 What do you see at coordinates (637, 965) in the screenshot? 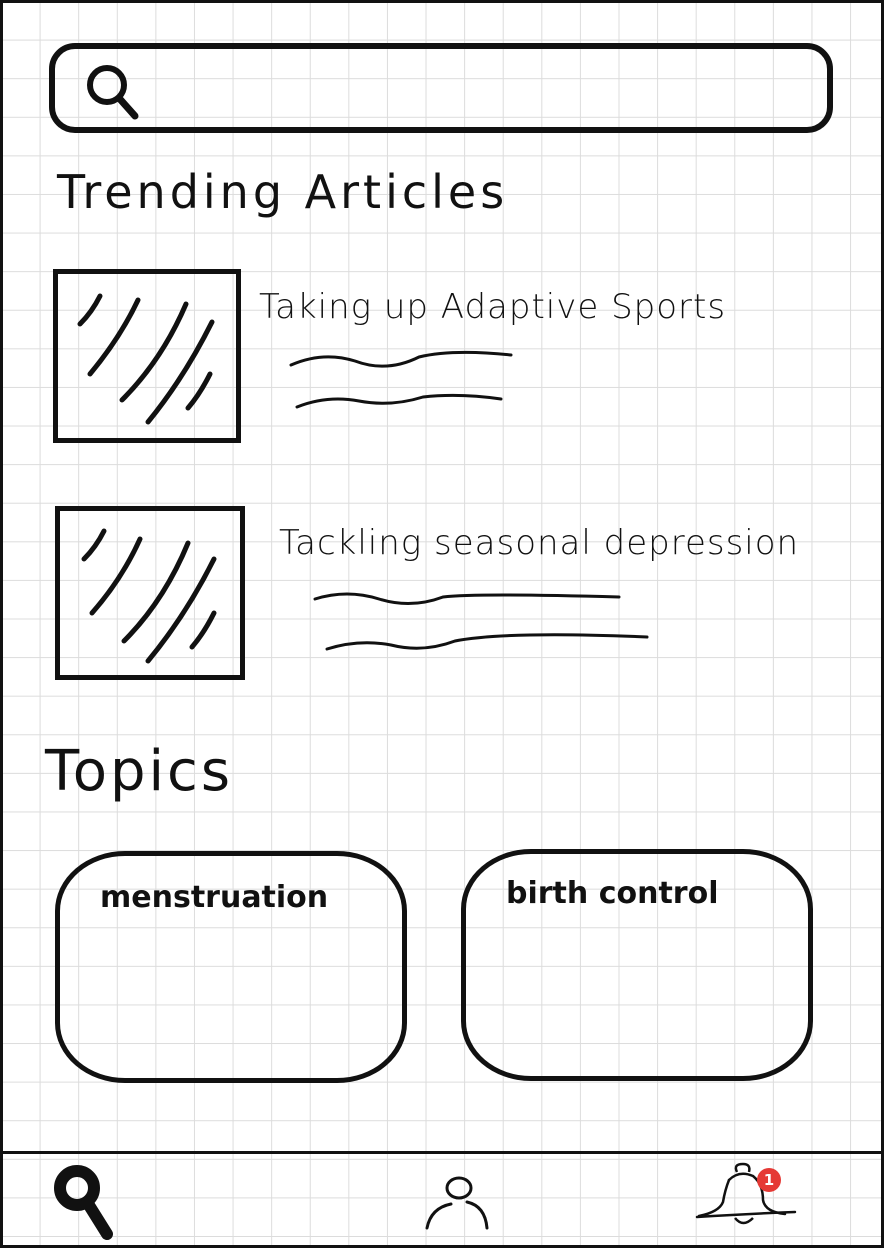
I see `topic-card-birth-control: birth control` at bounding box center [637, 965].